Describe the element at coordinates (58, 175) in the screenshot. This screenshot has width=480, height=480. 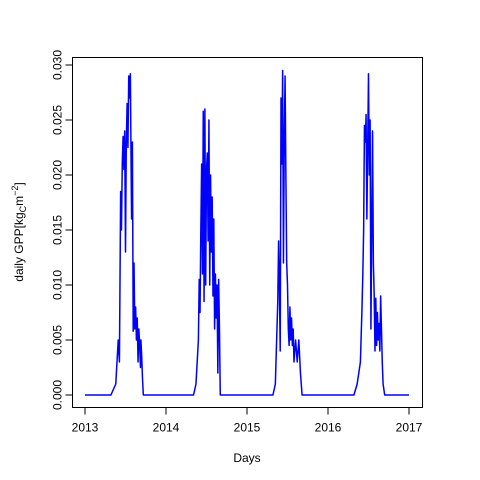
I see `y-tick-label: 0.020` at that location.